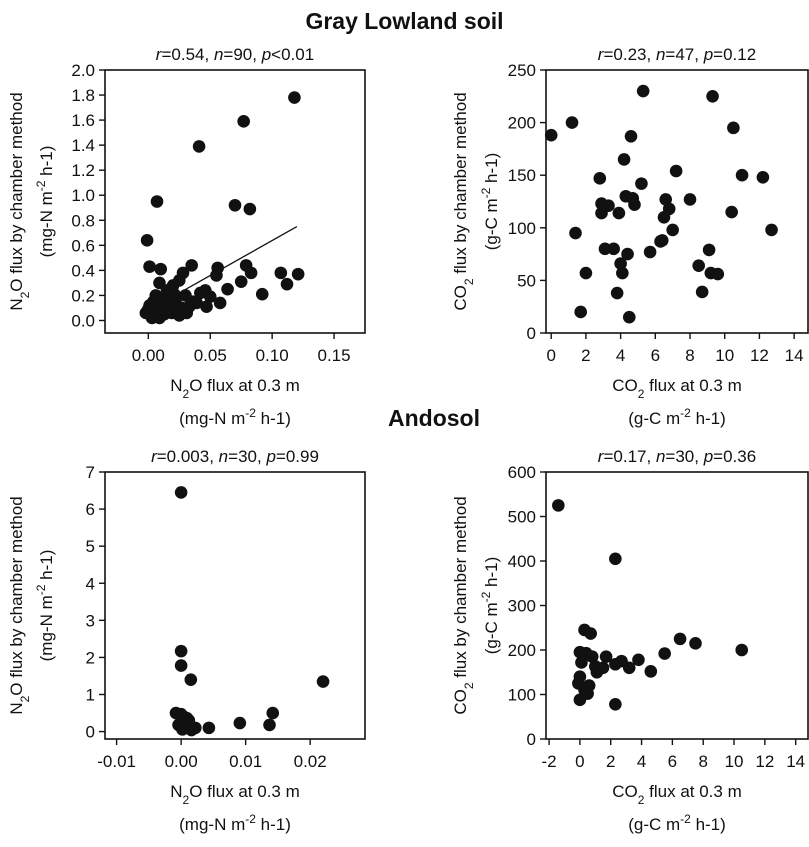  Describe the element at coordinates (235, 417) in the screenshot. I see `x-axis-unit: (mg-N m-2 h-1)` at that location.